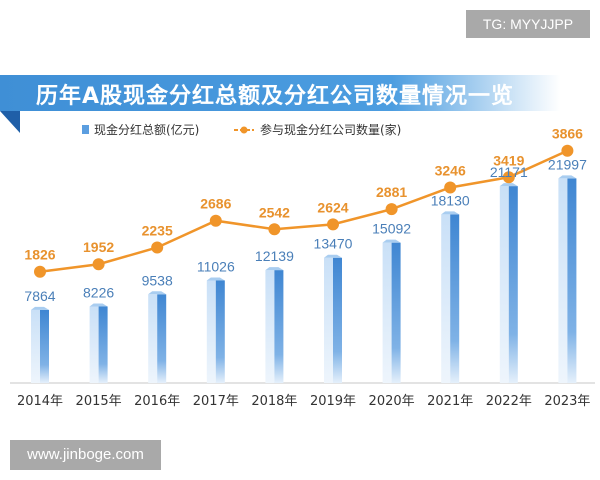 Image resolution: width=600 pixels, height=480 pixels. I want to click on line-value-label: 2686, so click(215, 204).